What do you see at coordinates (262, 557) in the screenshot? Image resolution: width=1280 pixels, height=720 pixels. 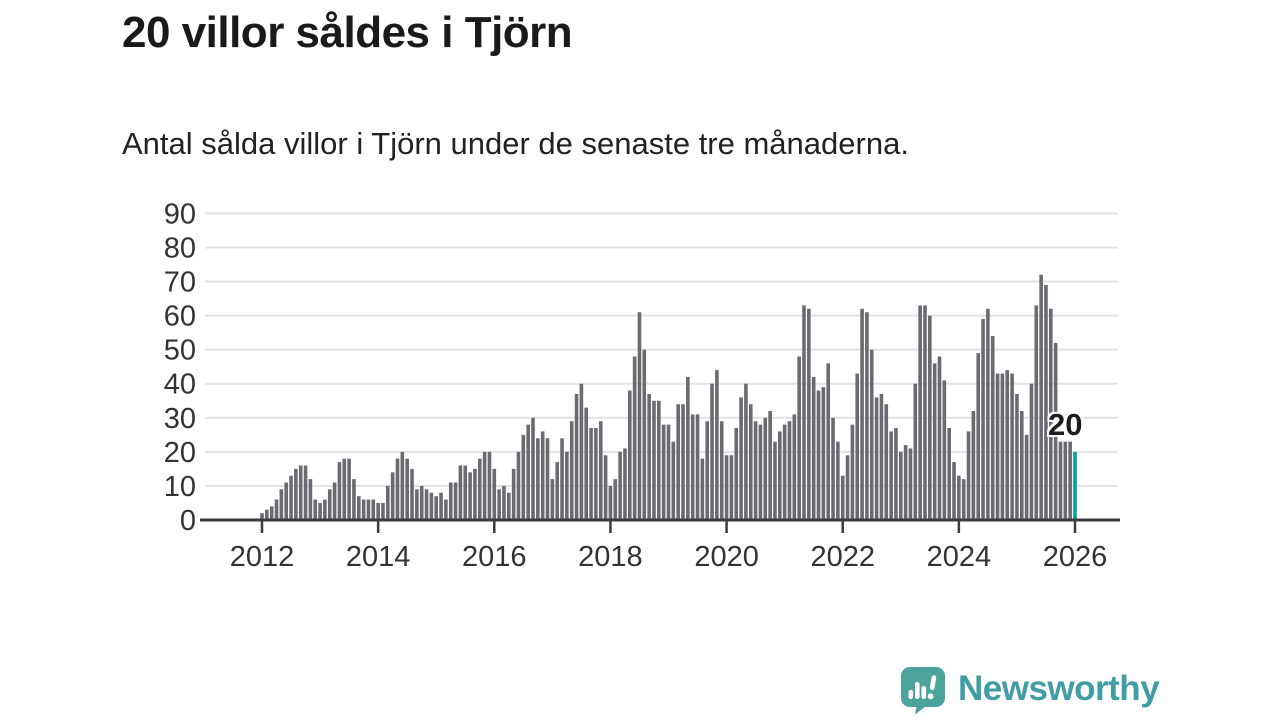 I see `x-tick-label: 2012` at bounding box center [262, 557].